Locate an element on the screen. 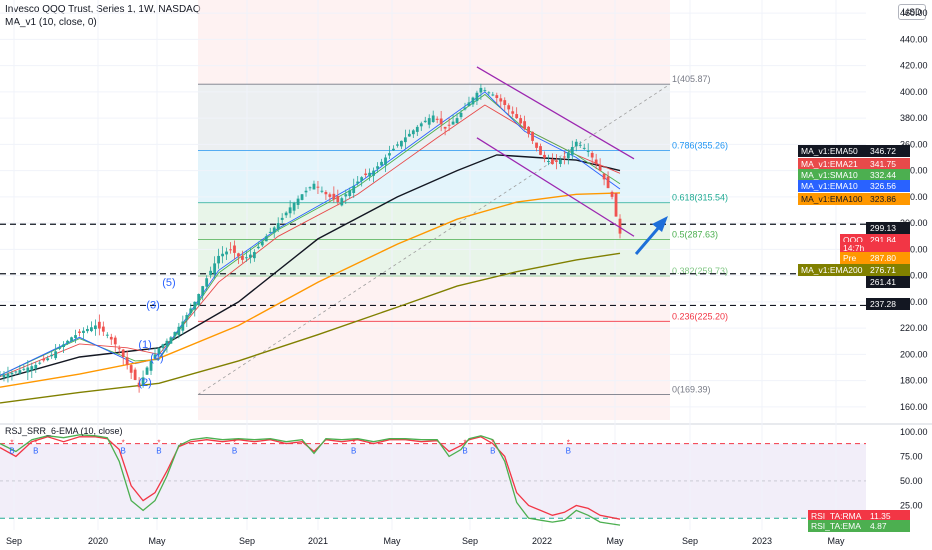 The width and height of the screenshot is (932, 550). price-tag-name: MA_v1:EMA200 is located at coordinates (832, 270).